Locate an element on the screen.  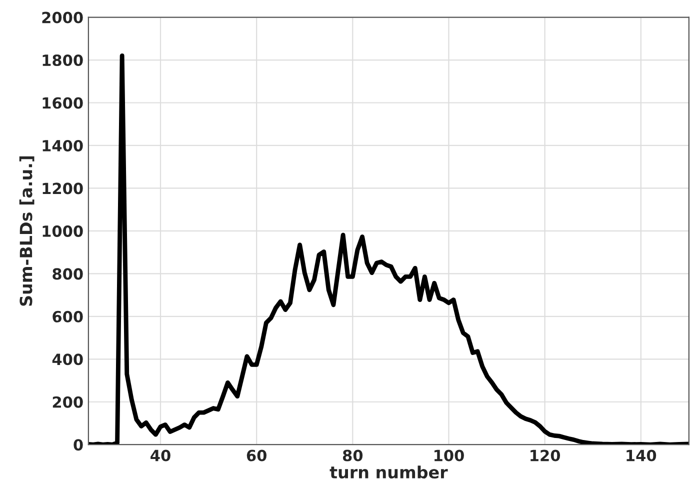
y-tick-label: 1200 is located at coordinates (62, 188).